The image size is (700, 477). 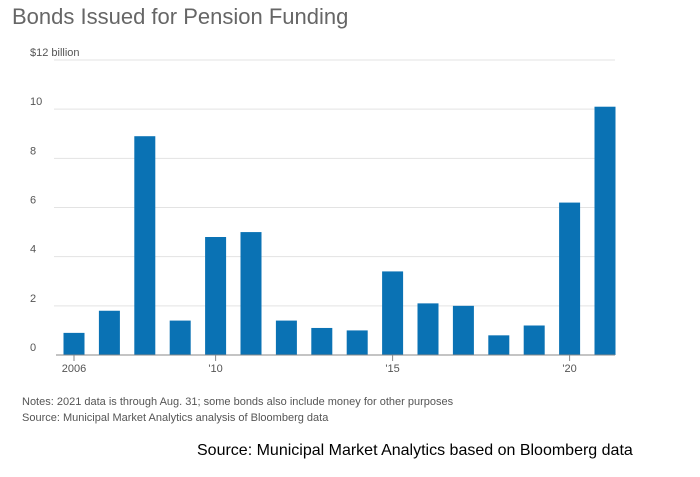 I want to click on bar-2008, so click(x=145, y=245).